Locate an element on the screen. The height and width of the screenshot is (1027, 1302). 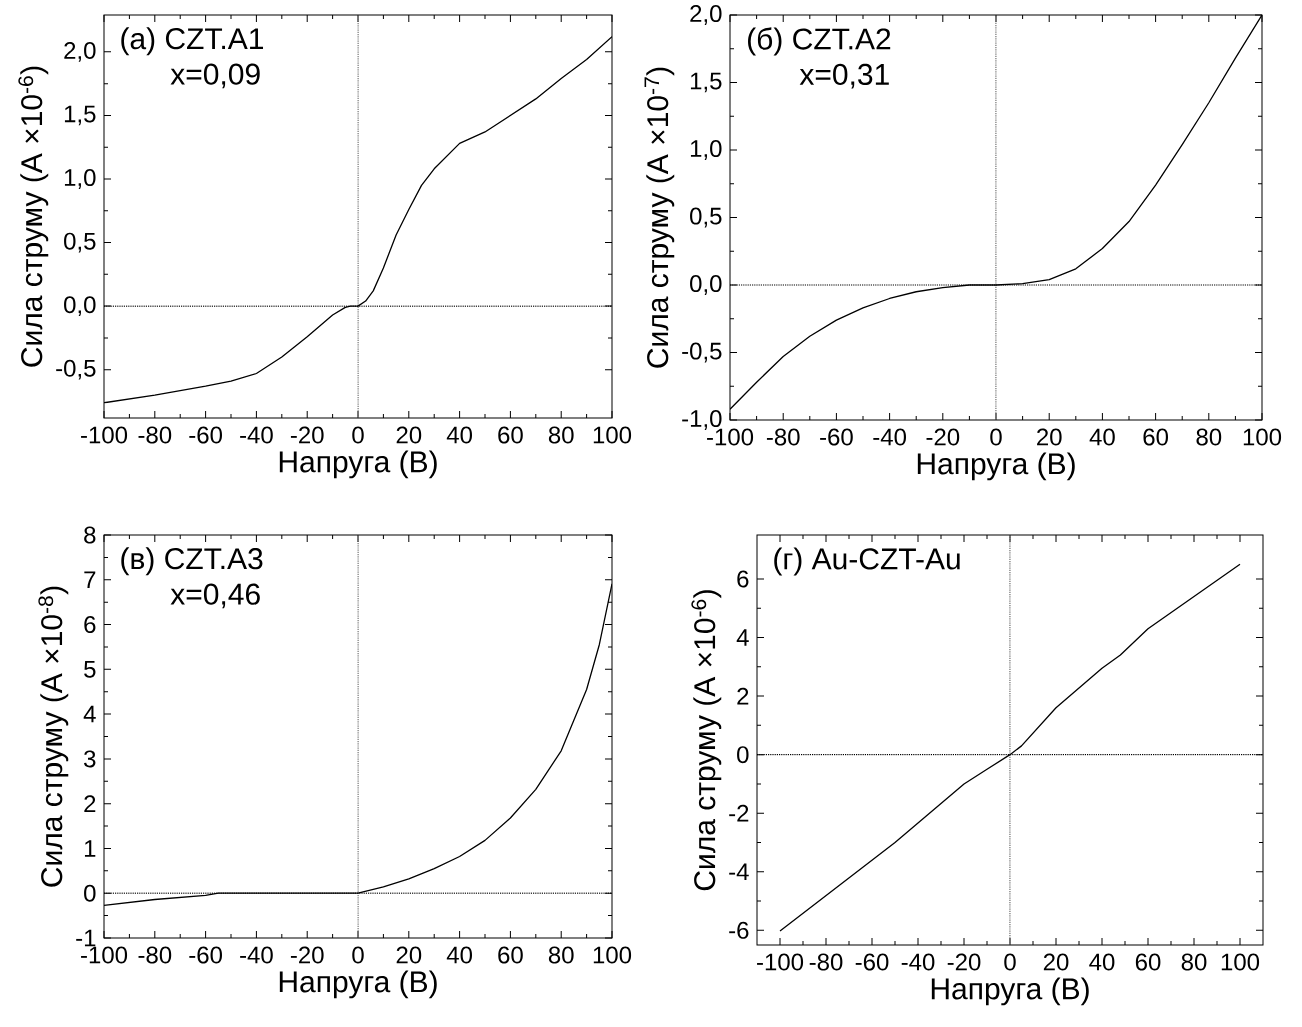
y-axis-title: Сила струму (А ×10$^{-8}$) is located at coordinates (53, 736).